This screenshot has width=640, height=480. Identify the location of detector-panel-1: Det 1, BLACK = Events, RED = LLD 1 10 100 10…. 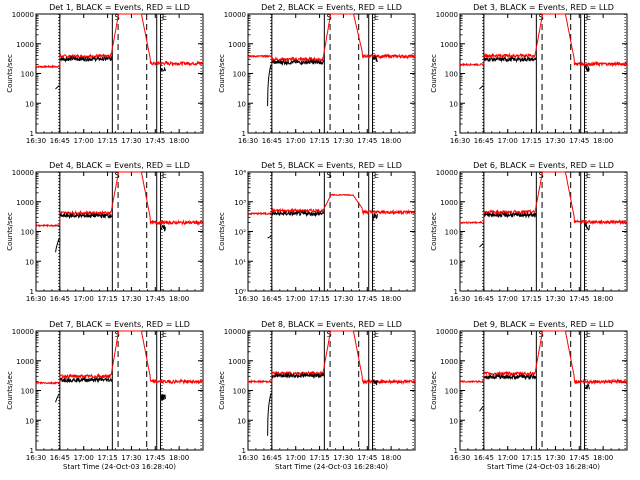
(105, 74).